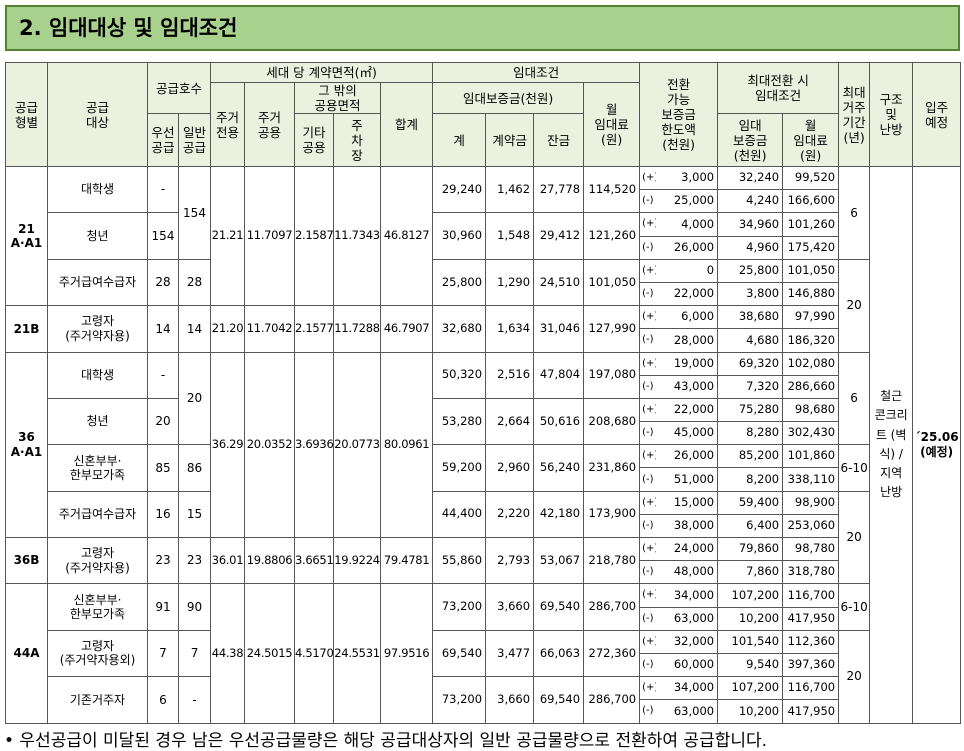 The width and height of the screenshot is (964, 751). I want to click on cell: 32,680, so click(459, 329).